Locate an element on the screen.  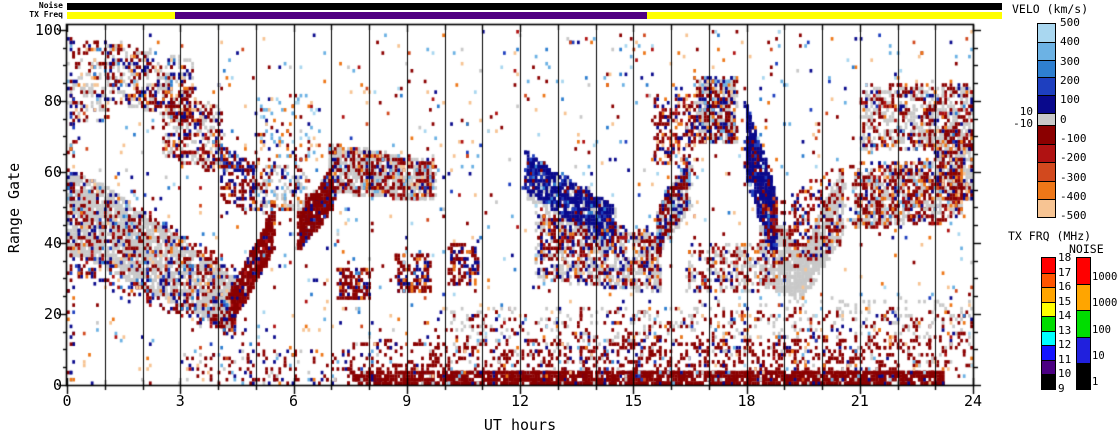
noise-colorbar is located at coordinates (1083, 323).